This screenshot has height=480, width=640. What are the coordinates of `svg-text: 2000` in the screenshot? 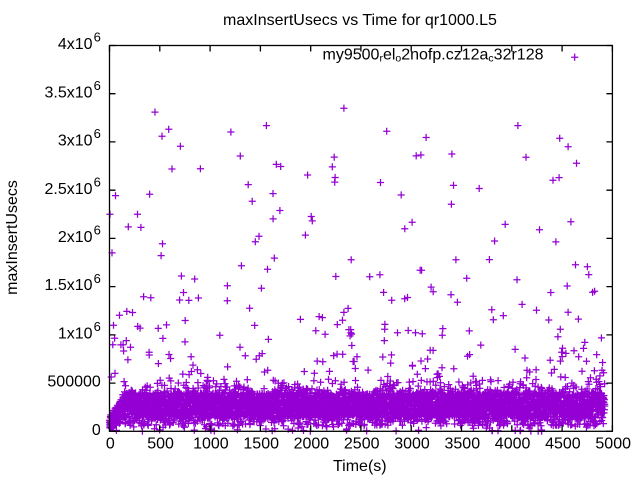 It's located at (312, 444).